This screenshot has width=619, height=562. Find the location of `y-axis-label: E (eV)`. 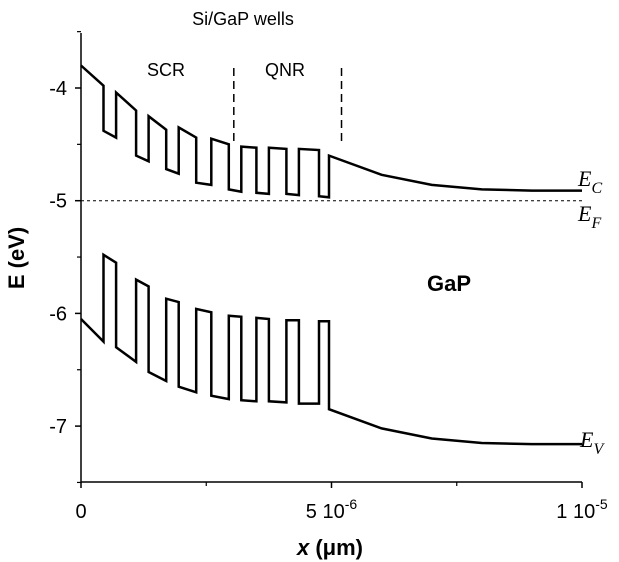

y-axis-label: E (eV) is located at coordinates (16, 258).